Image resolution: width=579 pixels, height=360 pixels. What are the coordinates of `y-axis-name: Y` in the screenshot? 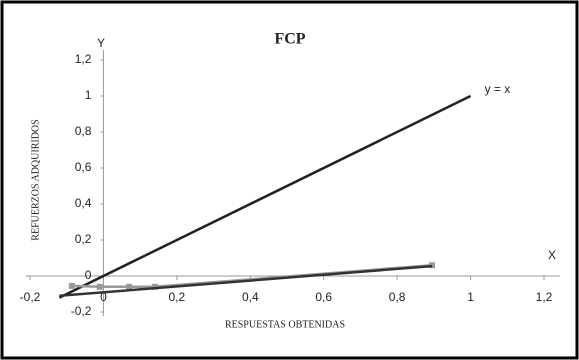 It's located at (101, 43).